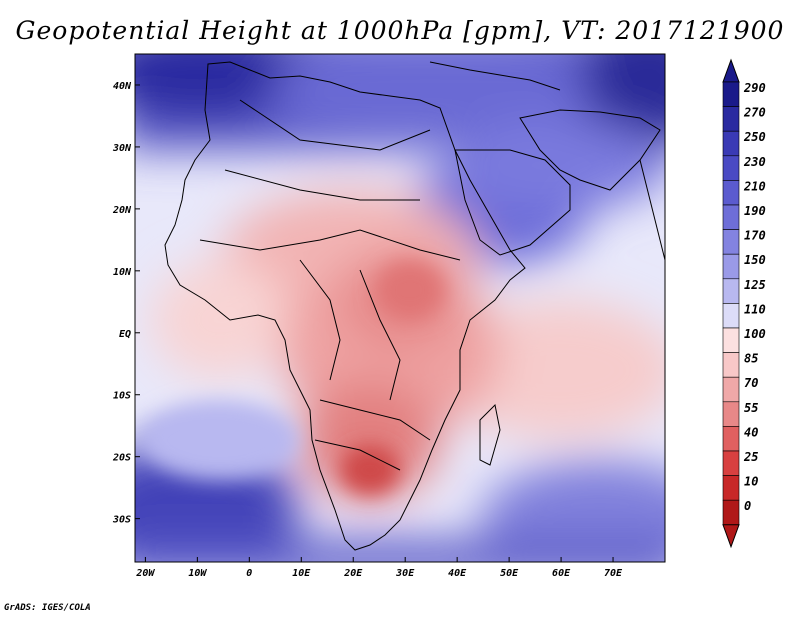  What do you see at coordinates (751, 383) in the screenshot?
I see `colorbar-label: 70` at bounding box center [751, 383].